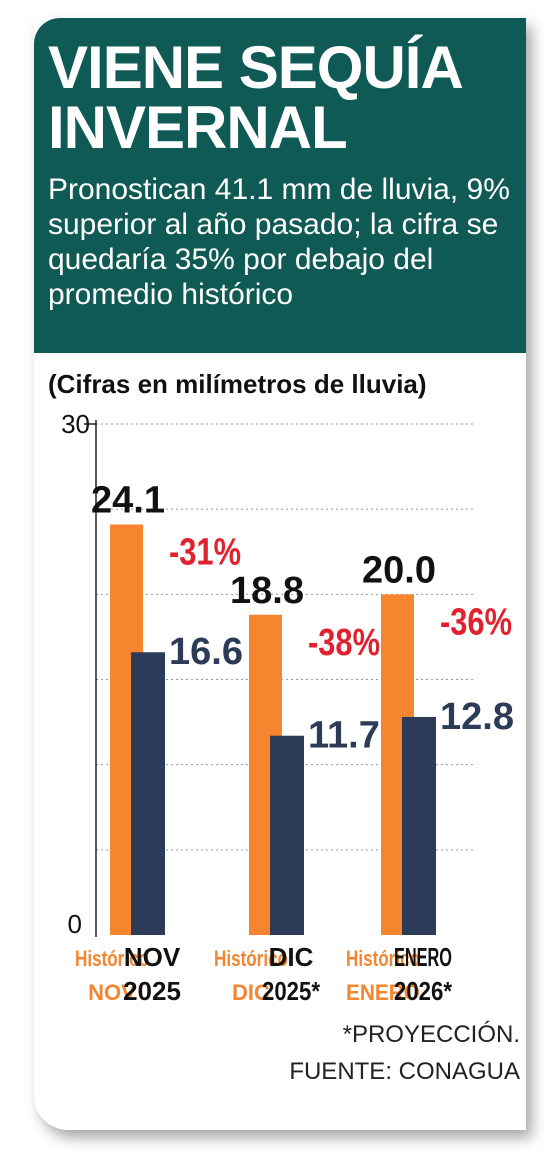 This screenshot has height=1166, width=544. I want to click on headline: VIENE SEQUÍA INVERNAL, so click(283, 98).